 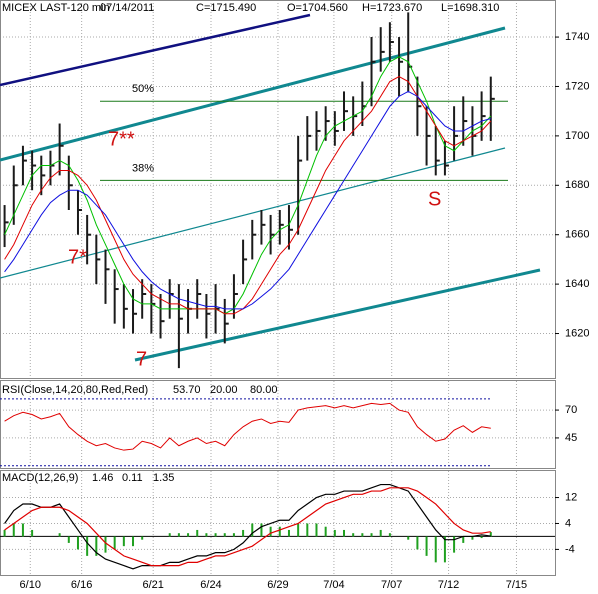 I want to click on y-tick-label: 1700, so click(x=577, y=136).